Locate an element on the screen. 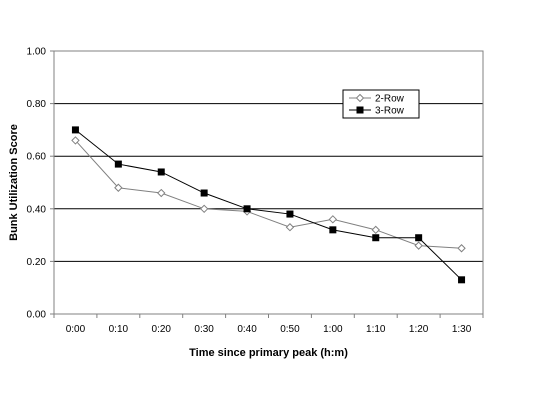 The image size is (533, 400). legend-box is located at coordinates (381, 104).